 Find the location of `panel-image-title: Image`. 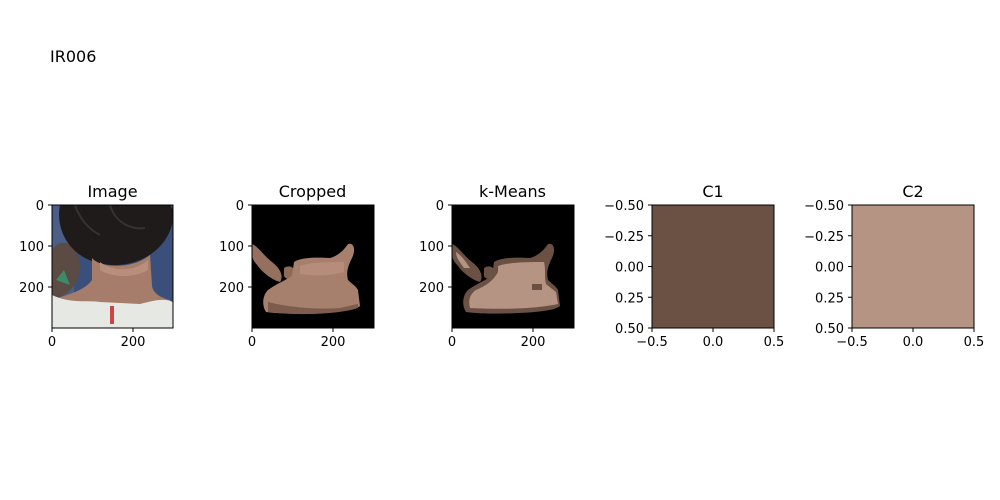

panel-image-title: Image is located at coordinates (112, 191).